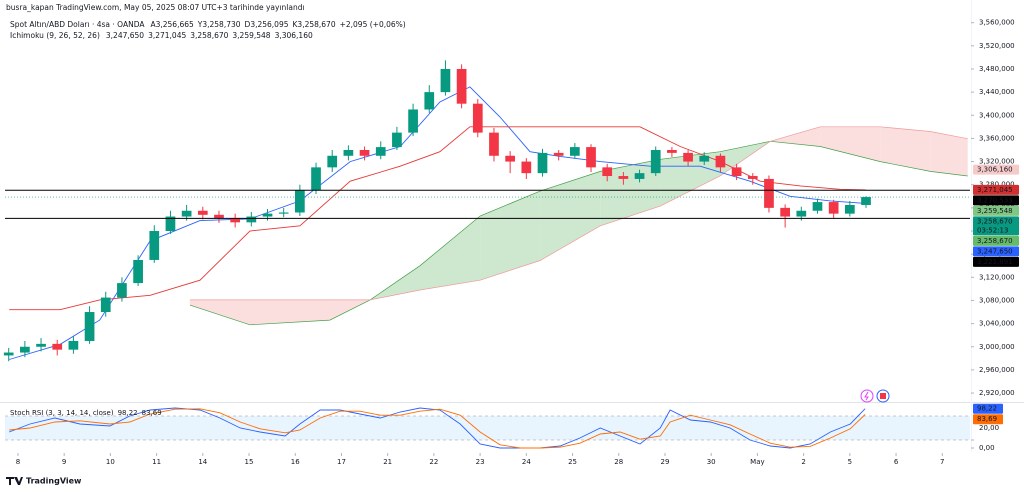  Describe the element at coordinates (251, 35) in the screenshot. I see `indicator-value: 3,259,548` at that location.